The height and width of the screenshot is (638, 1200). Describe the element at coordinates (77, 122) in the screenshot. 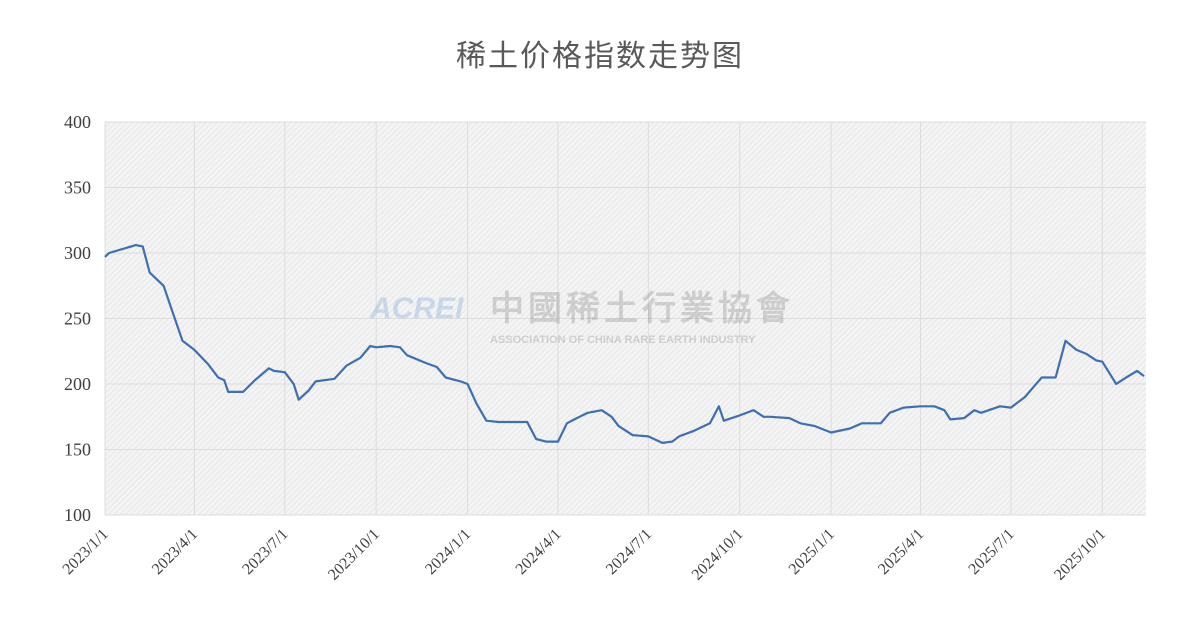

I see `y-tick-label: 400` at that location.